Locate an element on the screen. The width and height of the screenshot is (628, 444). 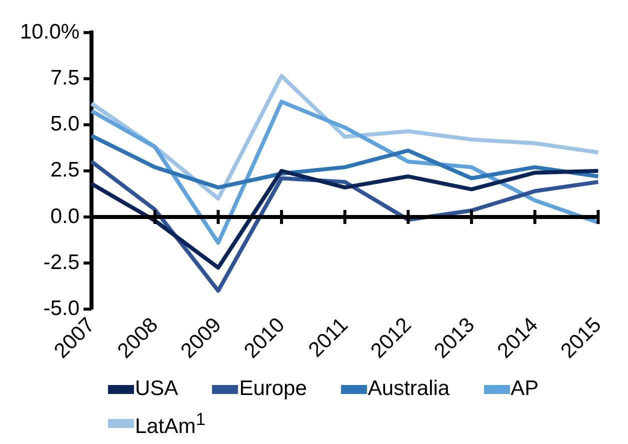
legend-label: LatAm$^{1}$ is located at coordinates (170, 424).